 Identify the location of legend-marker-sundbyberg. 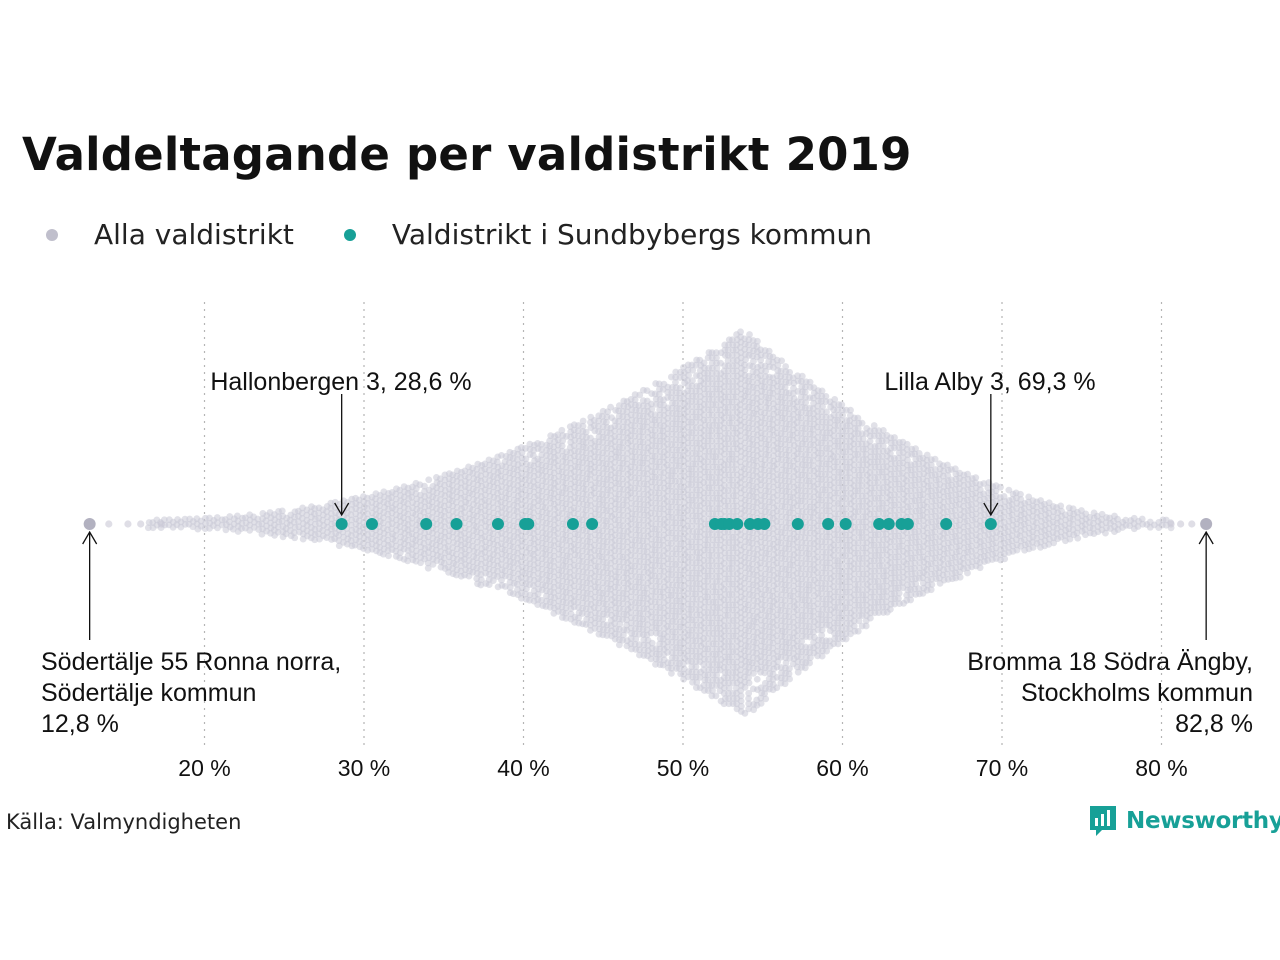
(349, 234).